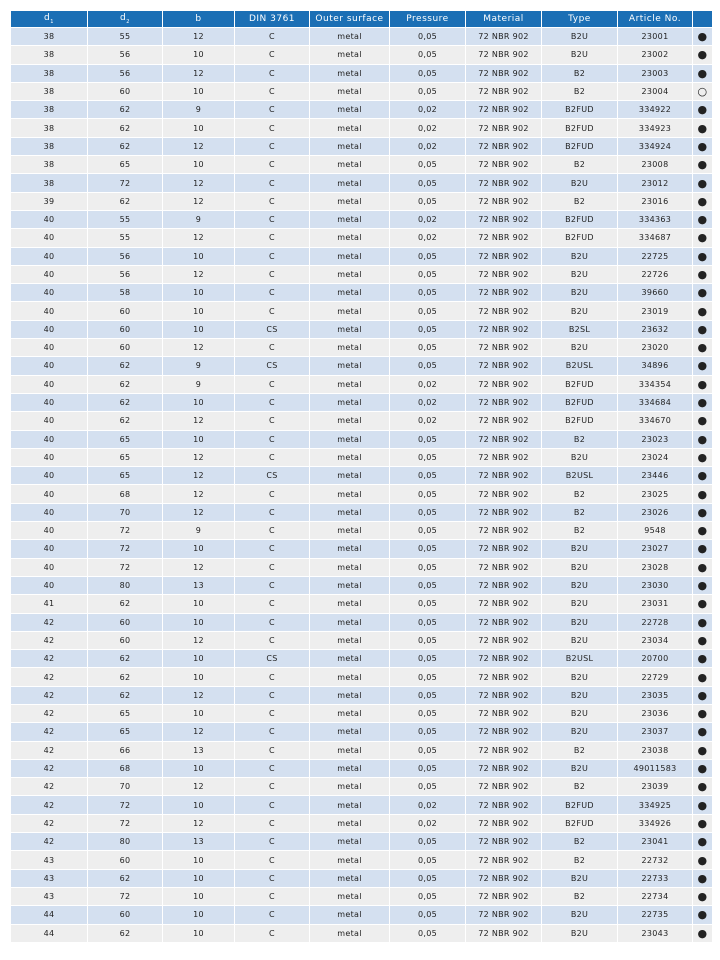 The height and width of the screenshot is (960, 720). Describe the element at coordinates (272, 19) in the screenshot. I see `header-din: DIN 3761` at that location.